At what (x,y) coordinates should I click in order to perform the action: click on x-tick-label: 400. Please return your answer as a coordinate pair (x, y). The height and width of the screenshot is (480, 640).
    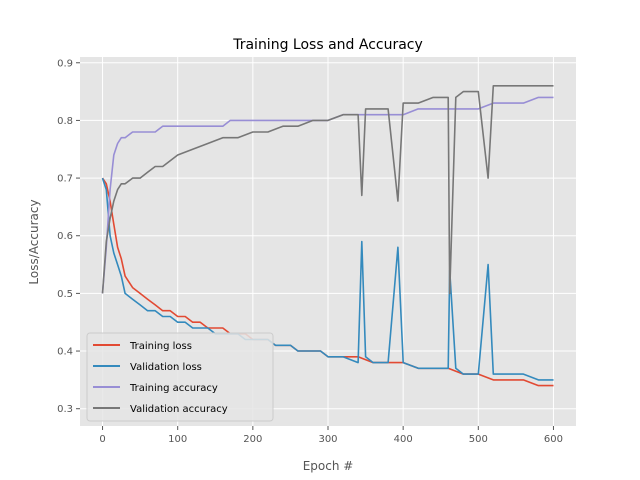
    Looking at the image, I should click on (403, 439).